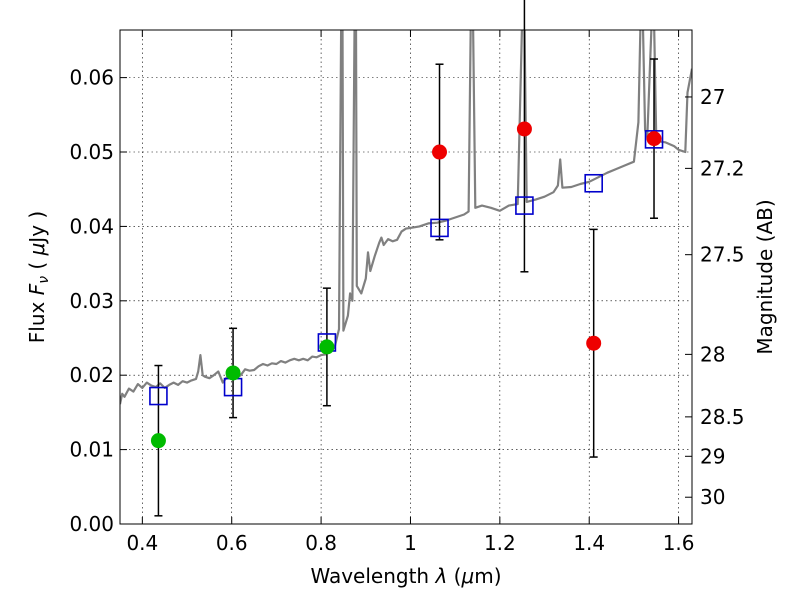 This screenshot has height=600, width=800. I want to click on x-tick-label: 1, so click(410, 543).